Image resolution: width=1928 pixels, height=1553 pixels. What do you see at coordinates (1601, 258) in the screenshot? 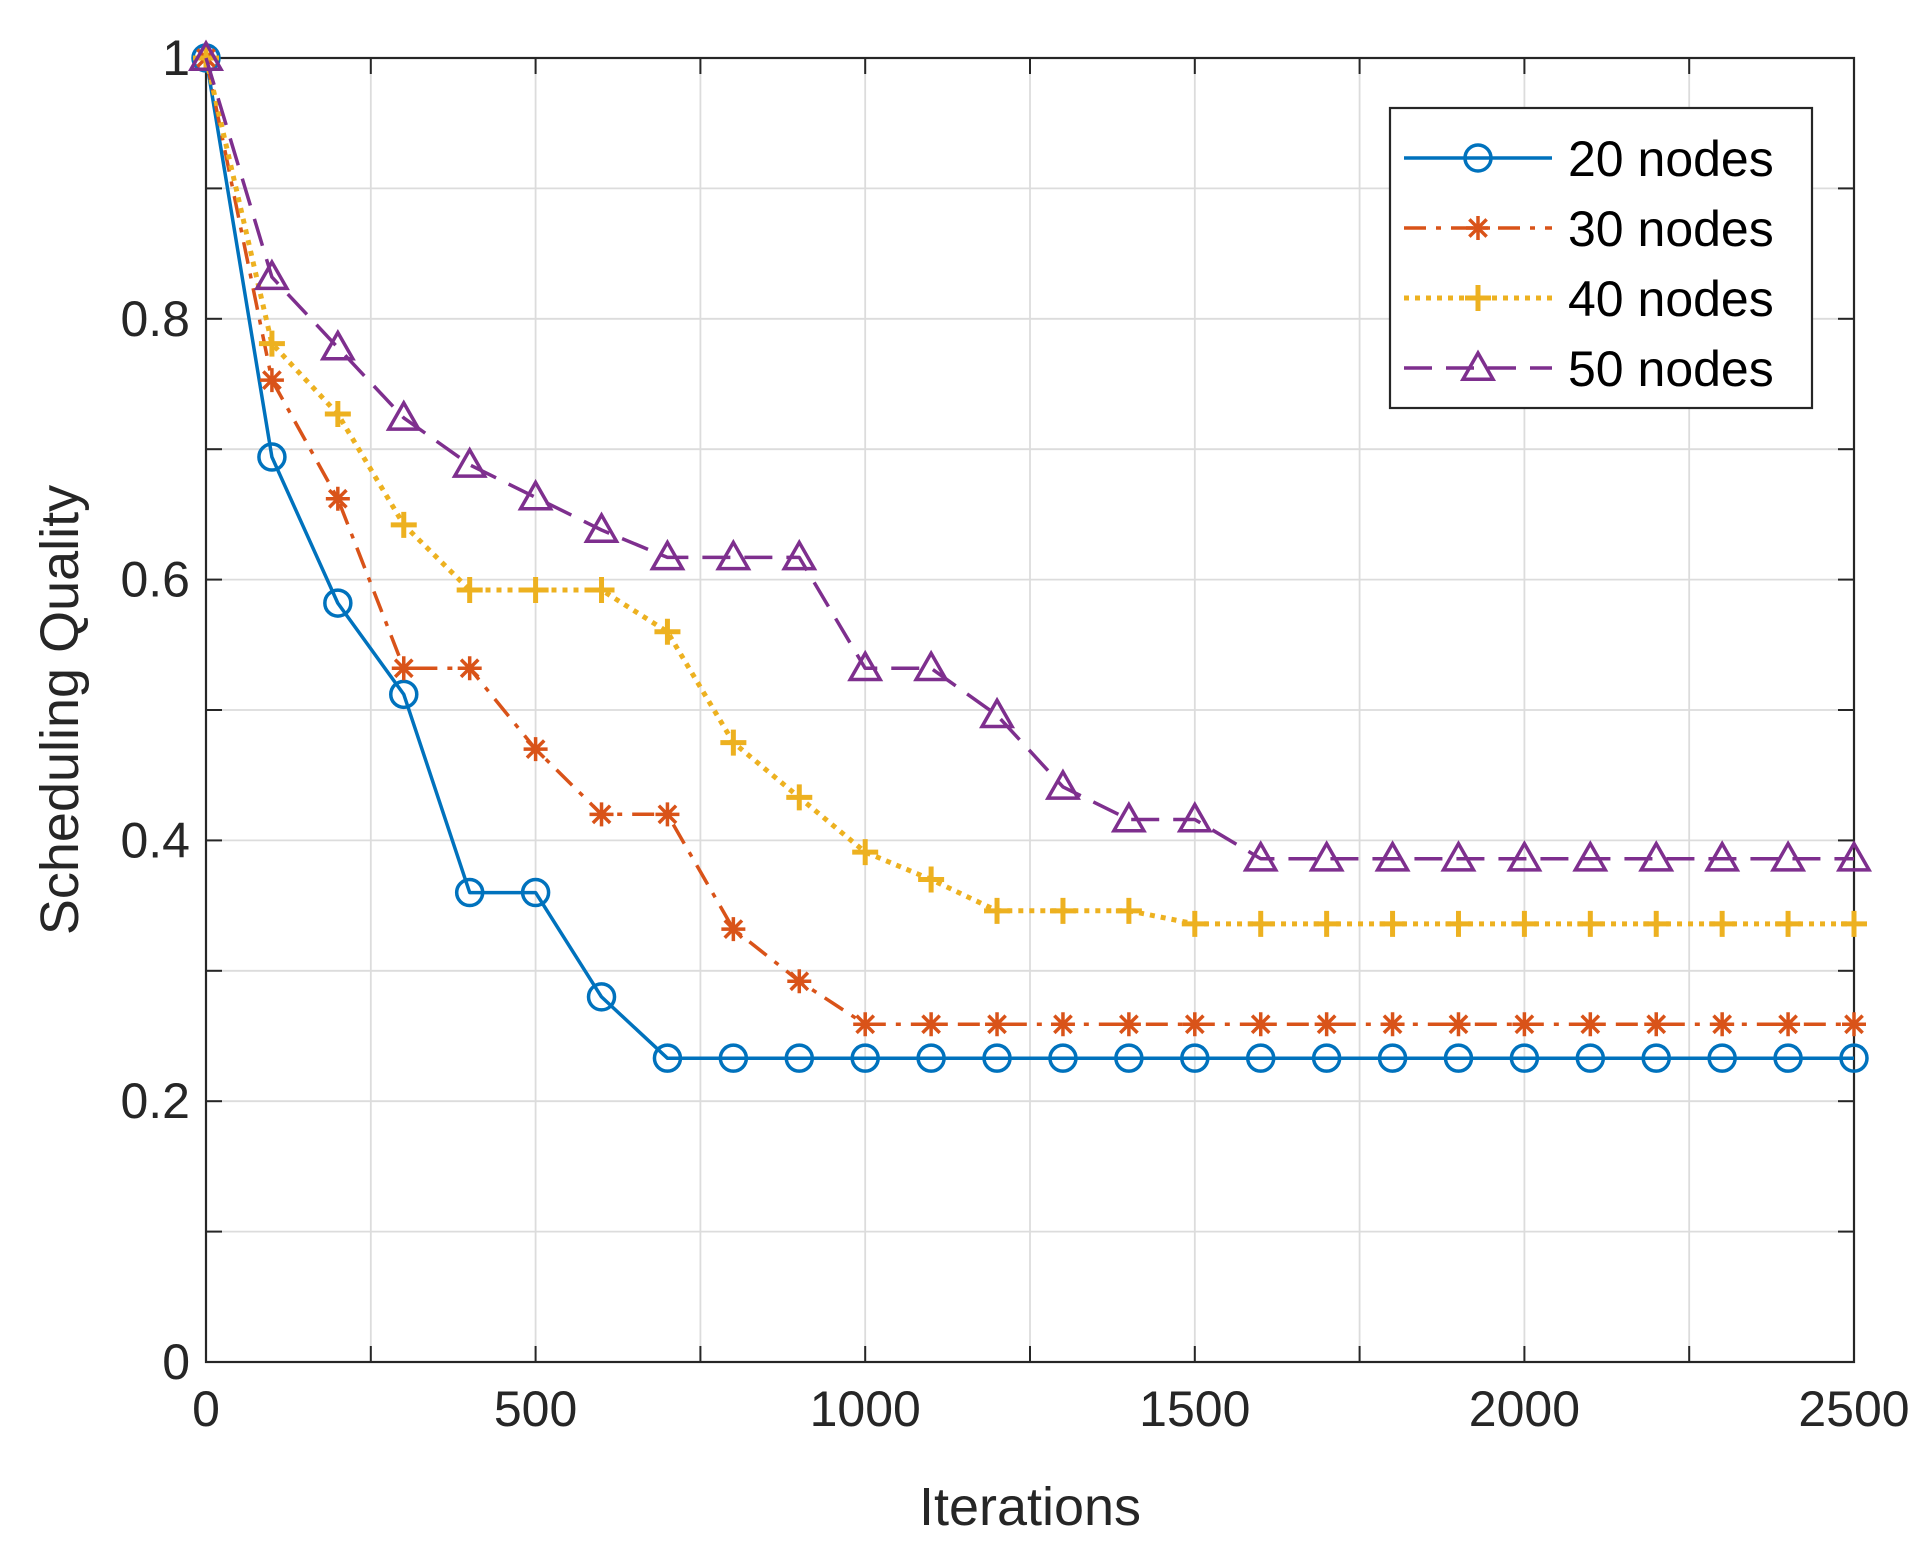
I see `legend: 20 nodes 30 nodes 40 nodes 50 nodes` at bounding box center [1601, 258].